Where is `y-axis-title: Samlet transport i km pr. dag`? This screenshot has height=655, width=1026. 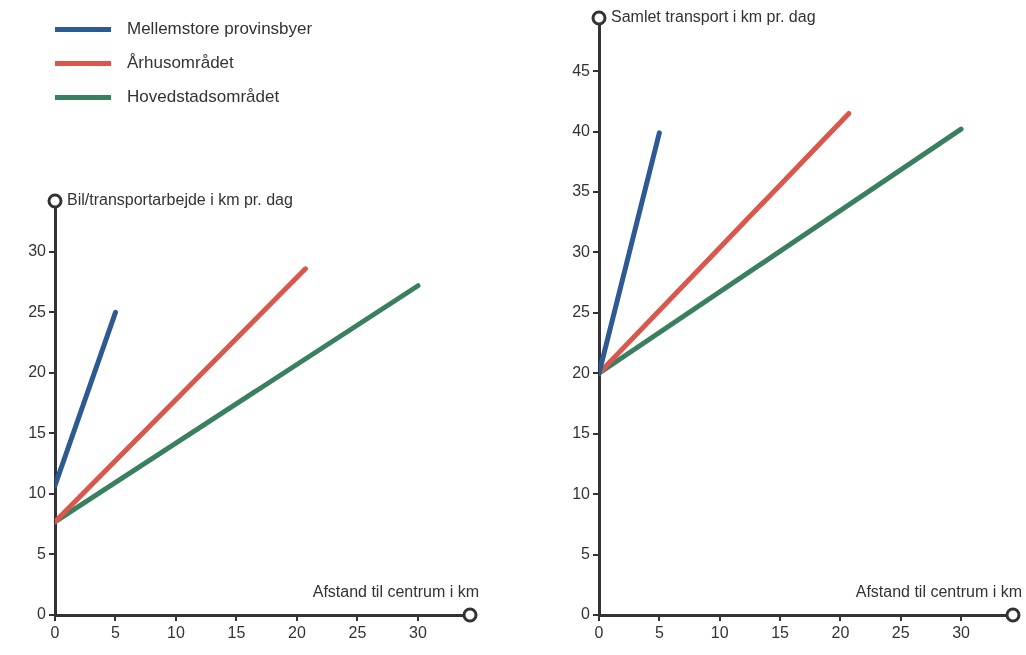 y-axis-title: Samlet transport i km pr. dag is located at coordinates (713, 17).